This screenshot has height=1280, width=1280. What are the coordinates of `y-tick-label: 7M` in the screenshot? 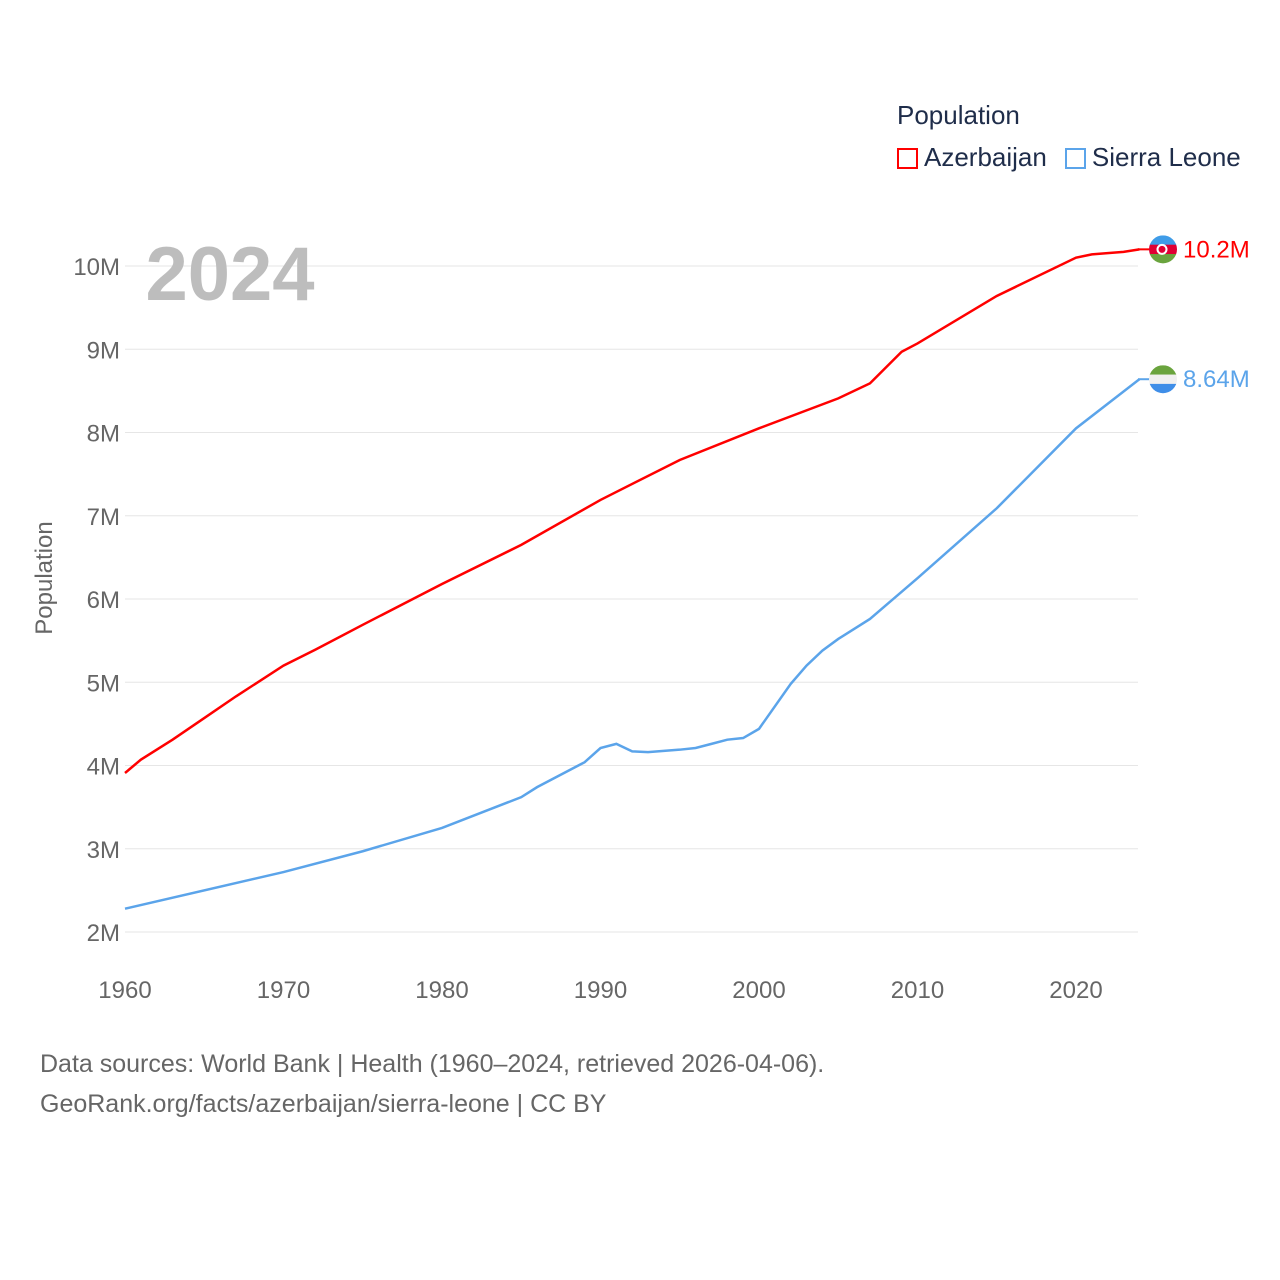 It's located at (103, 517).